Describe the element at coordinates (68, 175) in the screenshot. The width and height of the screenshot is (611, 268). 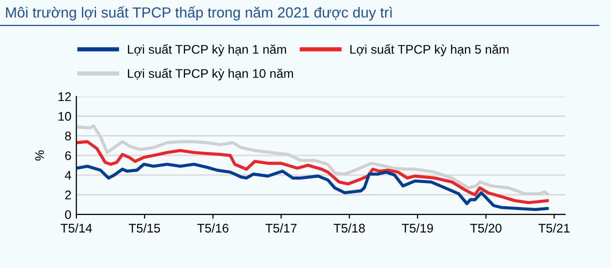
I see `y-tick-label: 4` at that location.